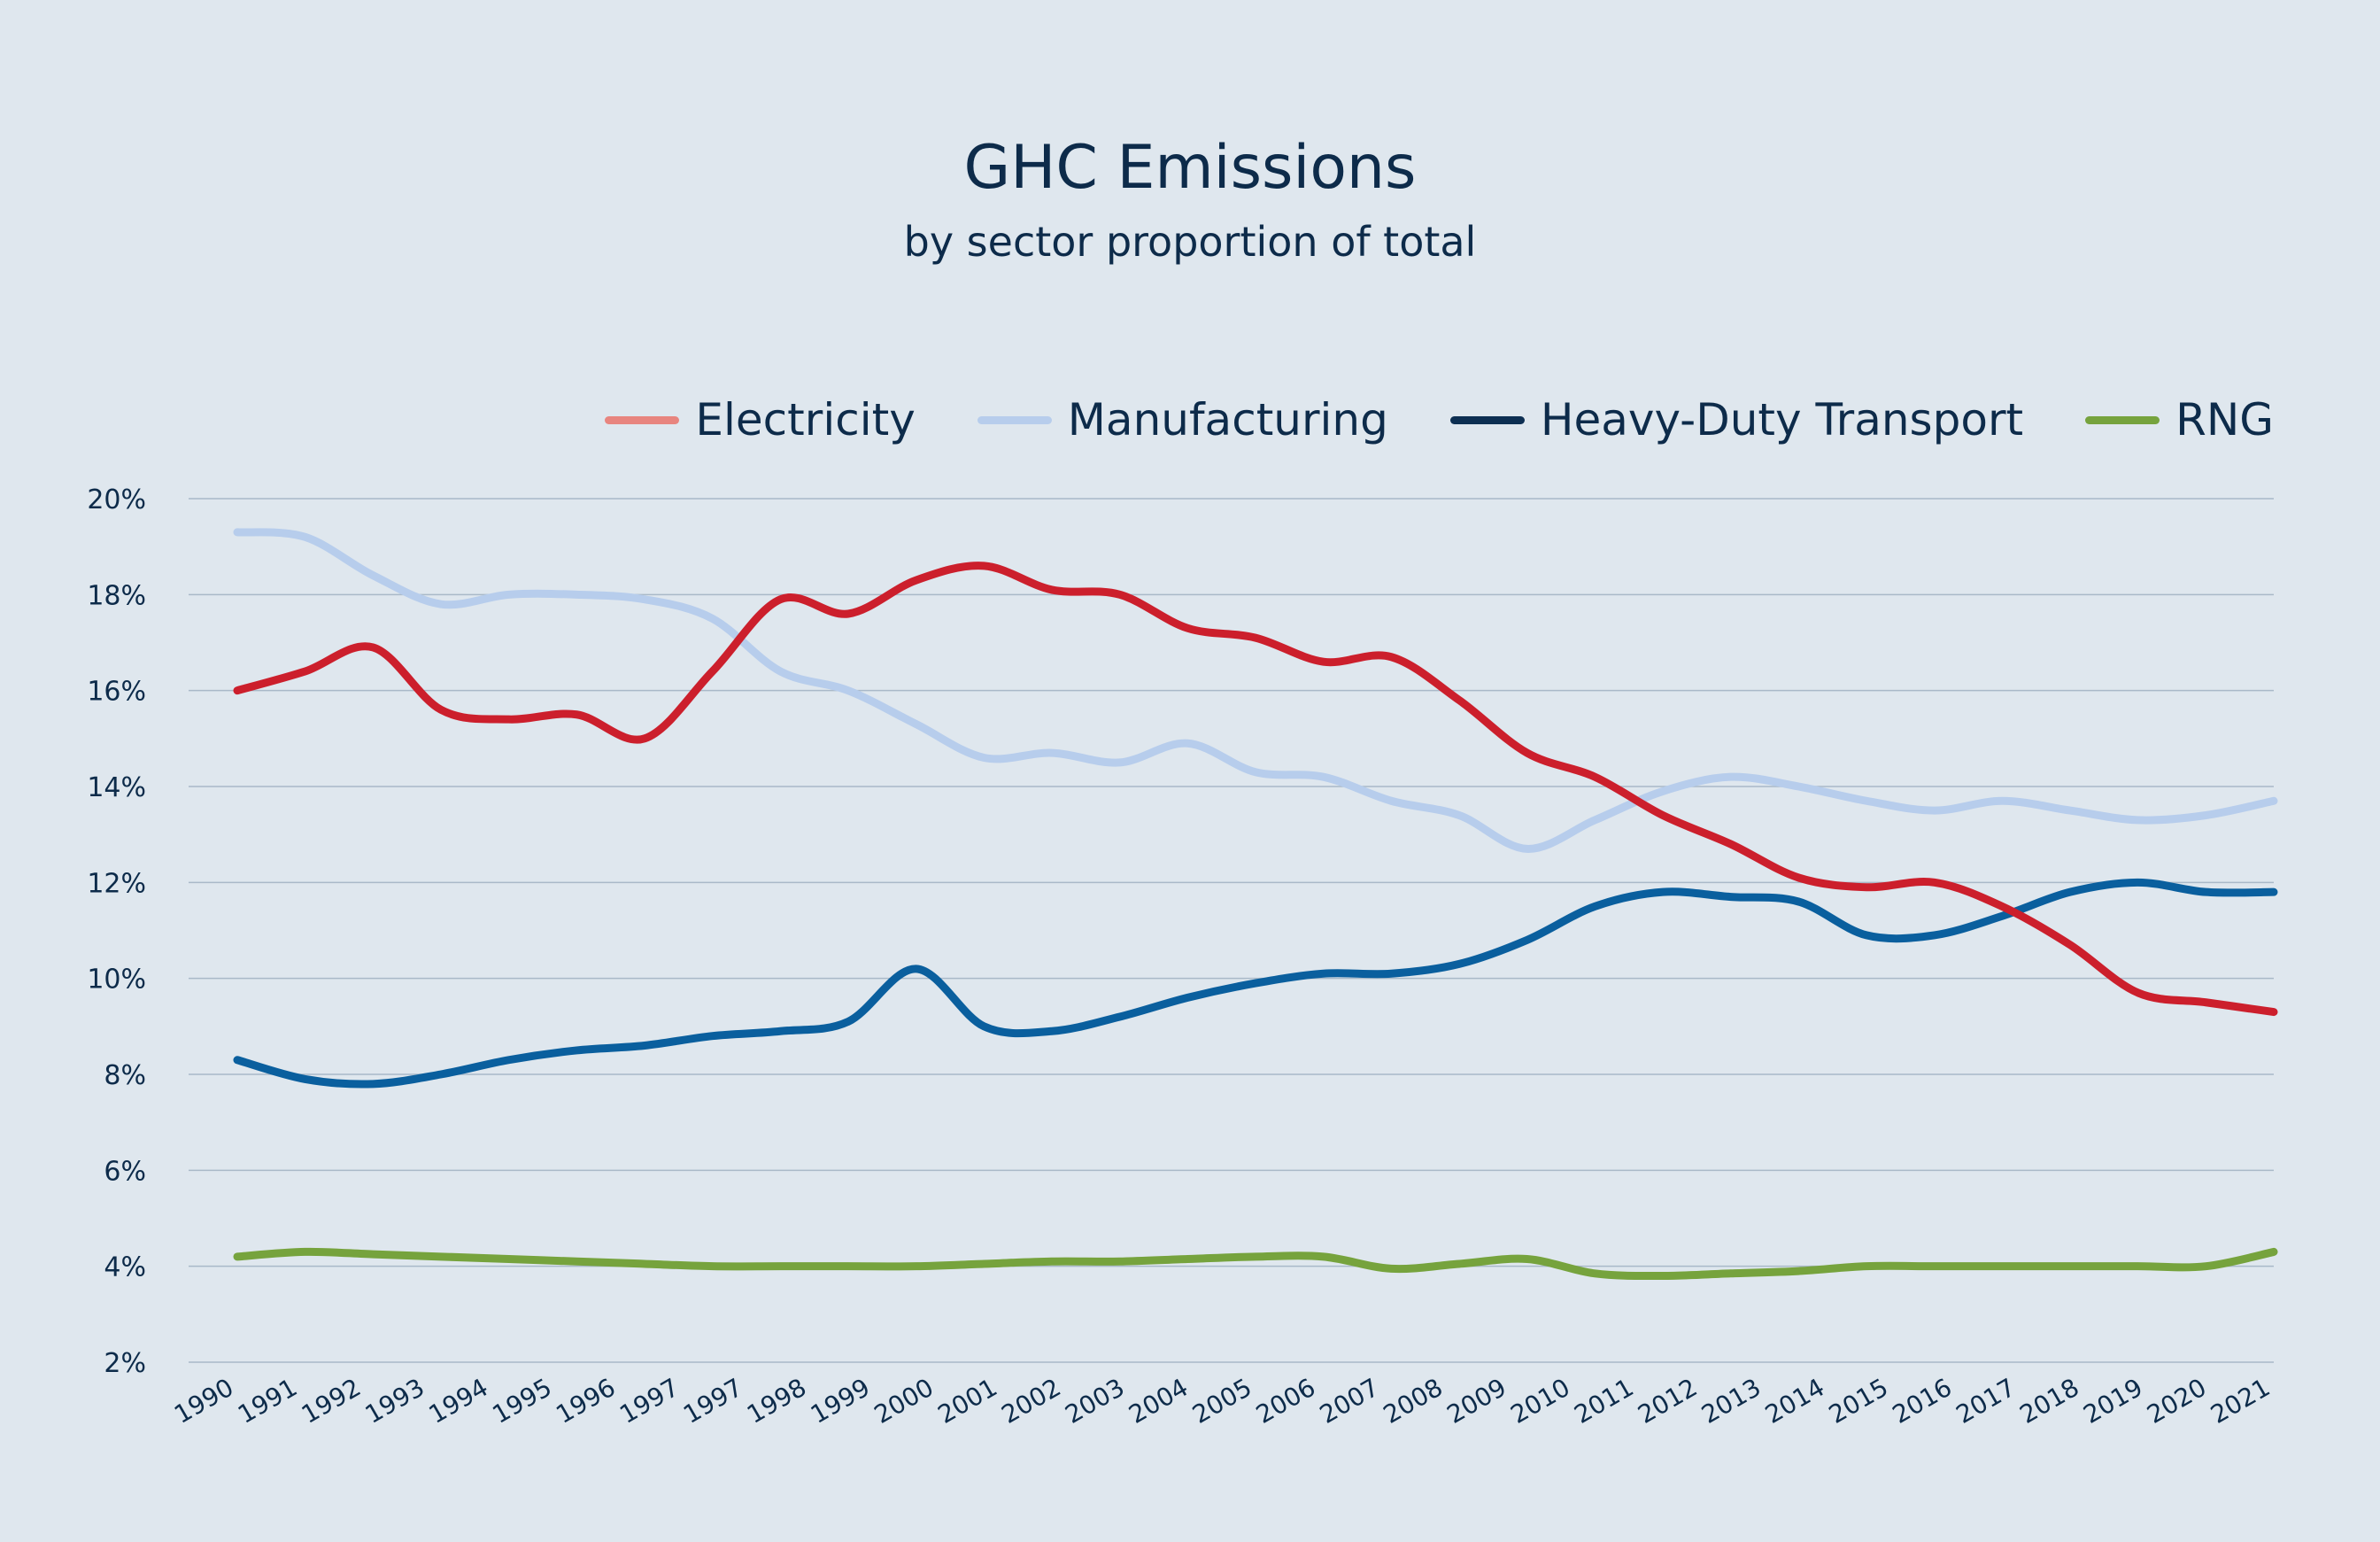  Describe the element at coordinates (1922, 1401) in the screenshot. I see `x-tick-label: 2016` at that location.